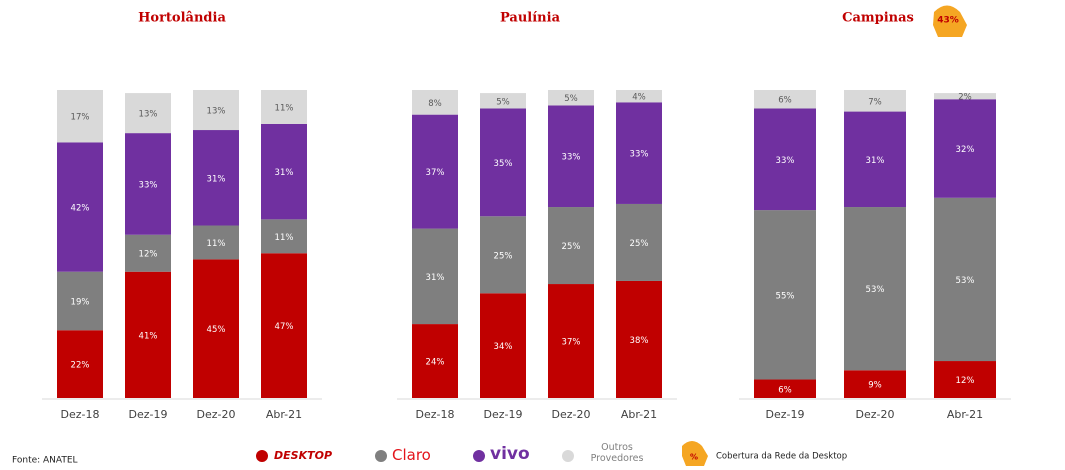  I want to click on data-label: 4%, so click(639, 98).